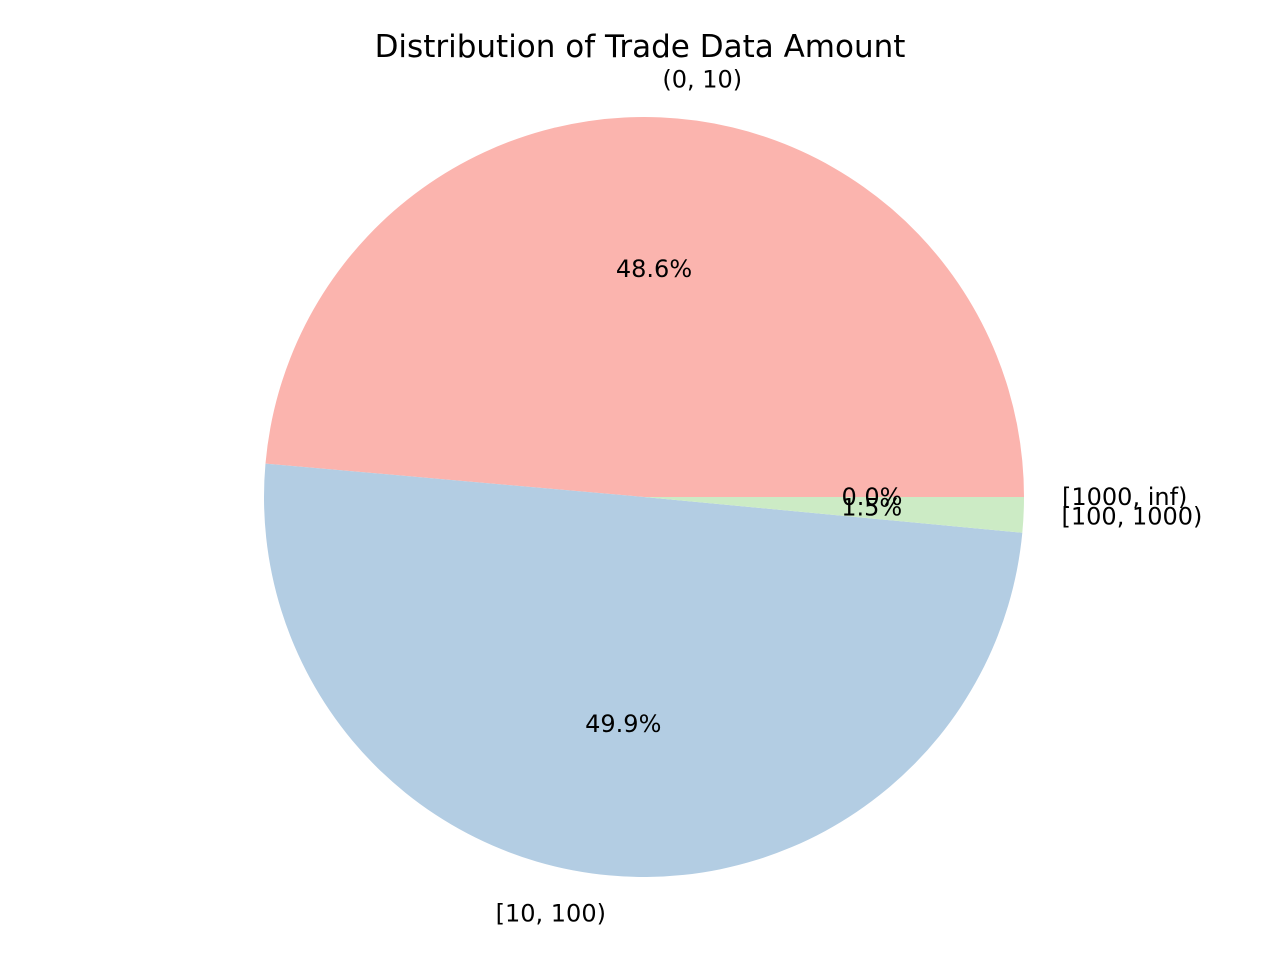 Image resolution: width=1280 pixels, height=960 pixels. I want to click on percent-label-2: 1.5%, so click(871, 508).